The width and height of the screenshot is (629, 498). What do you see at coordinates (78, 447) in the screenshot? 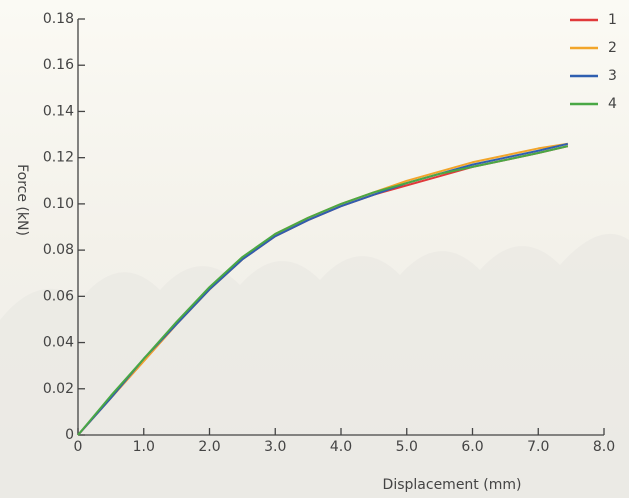
I see `x-tick-label: 0` at bounding box center [78, 447].